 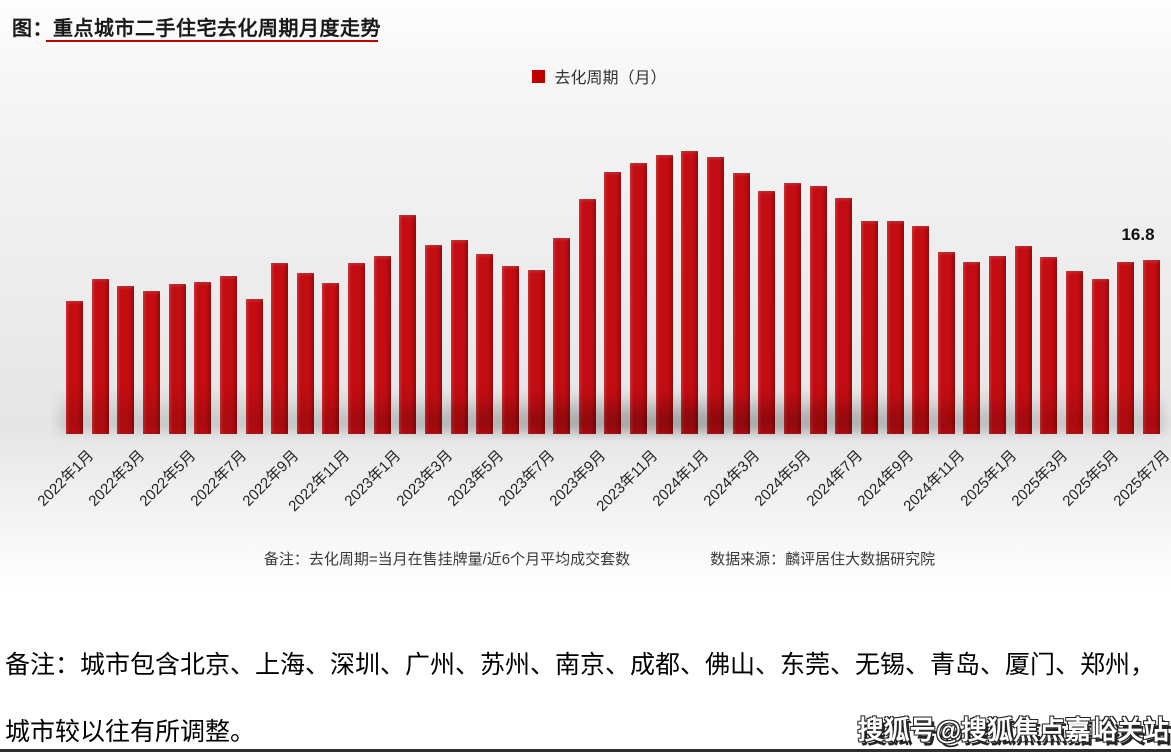 I want to click on chart-note-source: 数据来源：麟评居住大数据研究院, so click(x=823, y=559).